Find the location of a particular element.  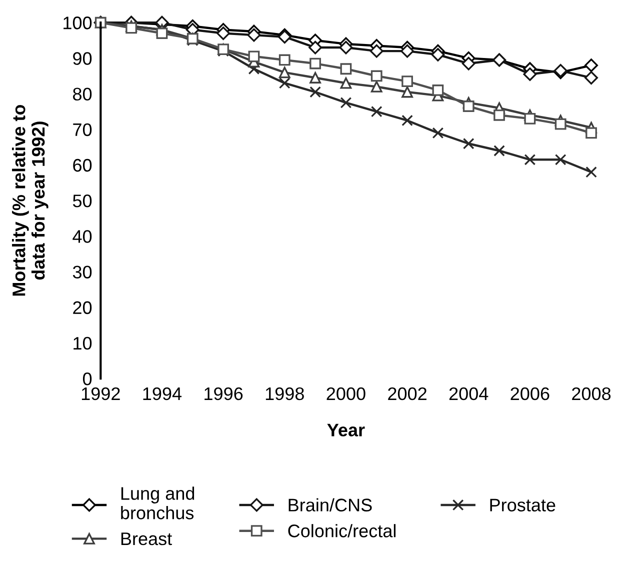

legend-label: Lung and bronchus is located at coordinates (157, 503).